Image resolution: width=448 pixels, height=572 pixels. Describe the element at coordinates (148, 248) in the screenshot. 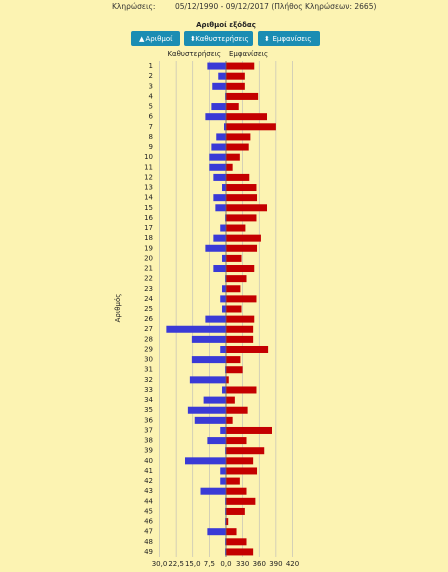

I see `y-tick-label: 19` at that location.